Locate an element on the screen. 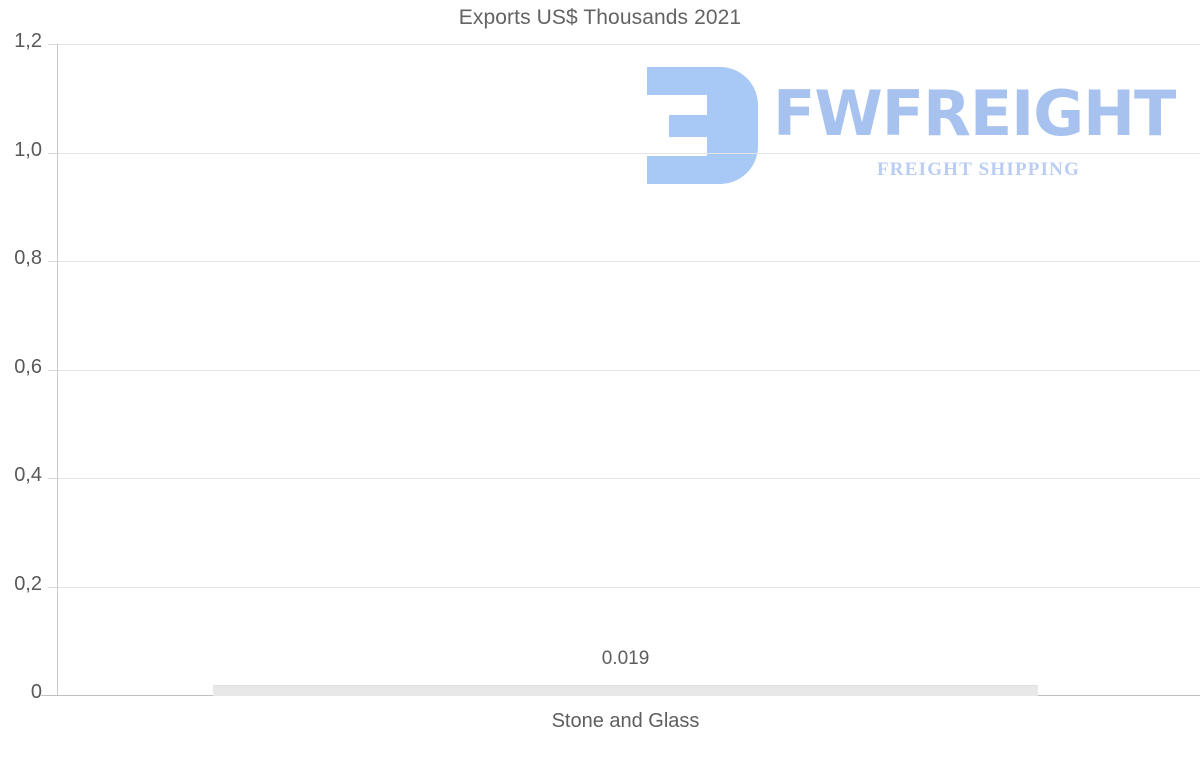 The width and height of the screenshot is (1200, 763). y-axis-tick-label: 1,2 is located at coordinates (28, 41).